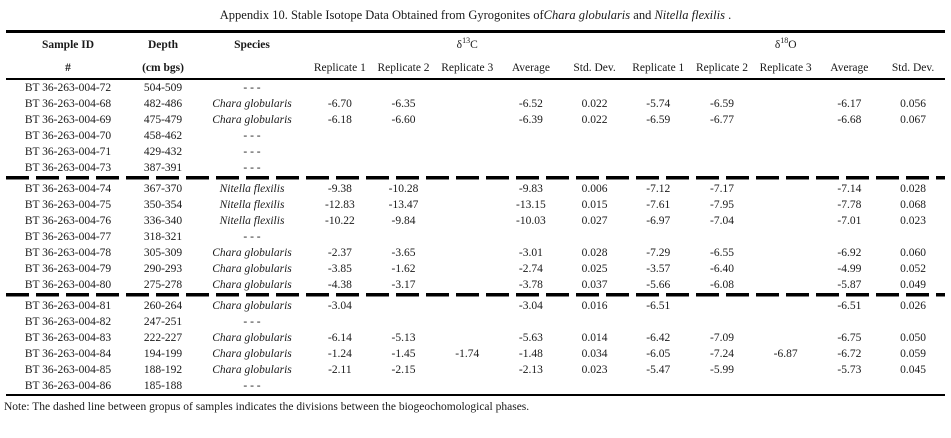 The image size is (951, 438). What do you see at coordinates (913, 353) in the screenshot?
I see `value-cell: 0.059` at bounding box center [913, 353].